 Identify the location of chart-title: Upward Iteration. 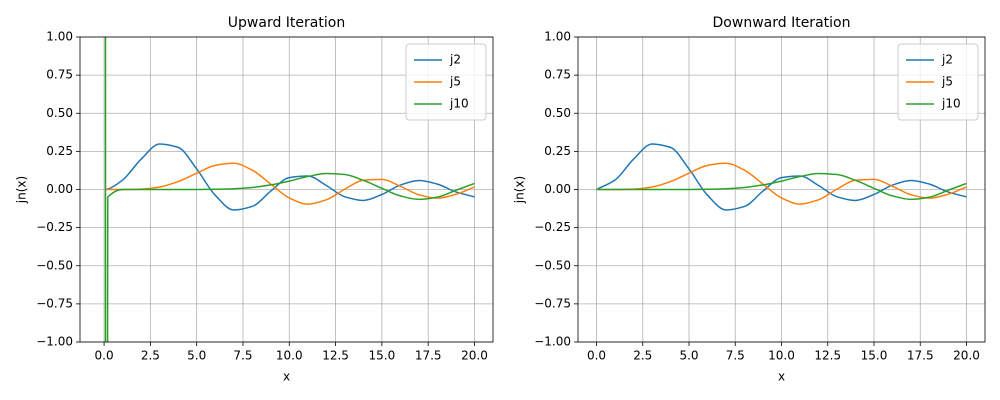
(286, 23).